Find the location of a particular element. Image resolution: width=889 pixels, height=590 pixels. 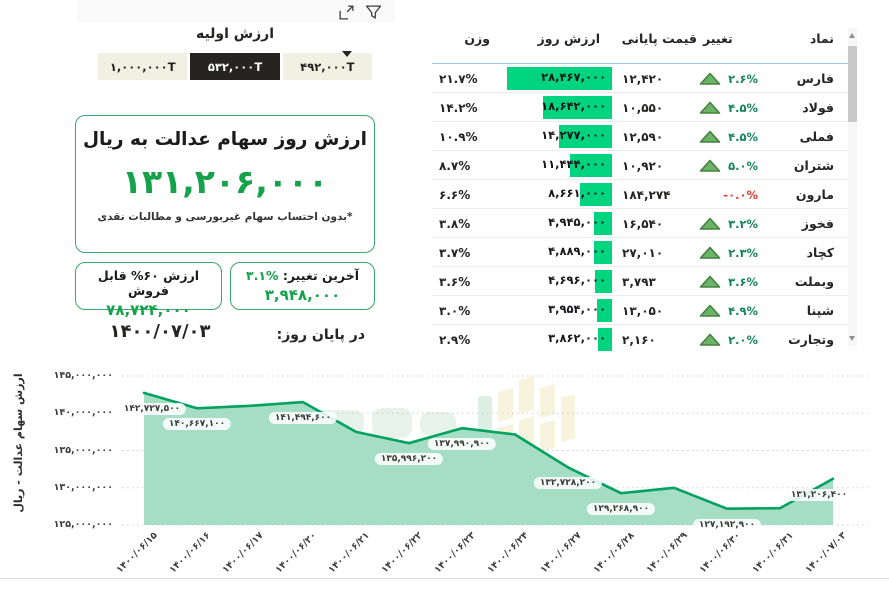

day-value-cell: ۴,۸۸۹,۰۰۰ is located at coordinates (553, 252).